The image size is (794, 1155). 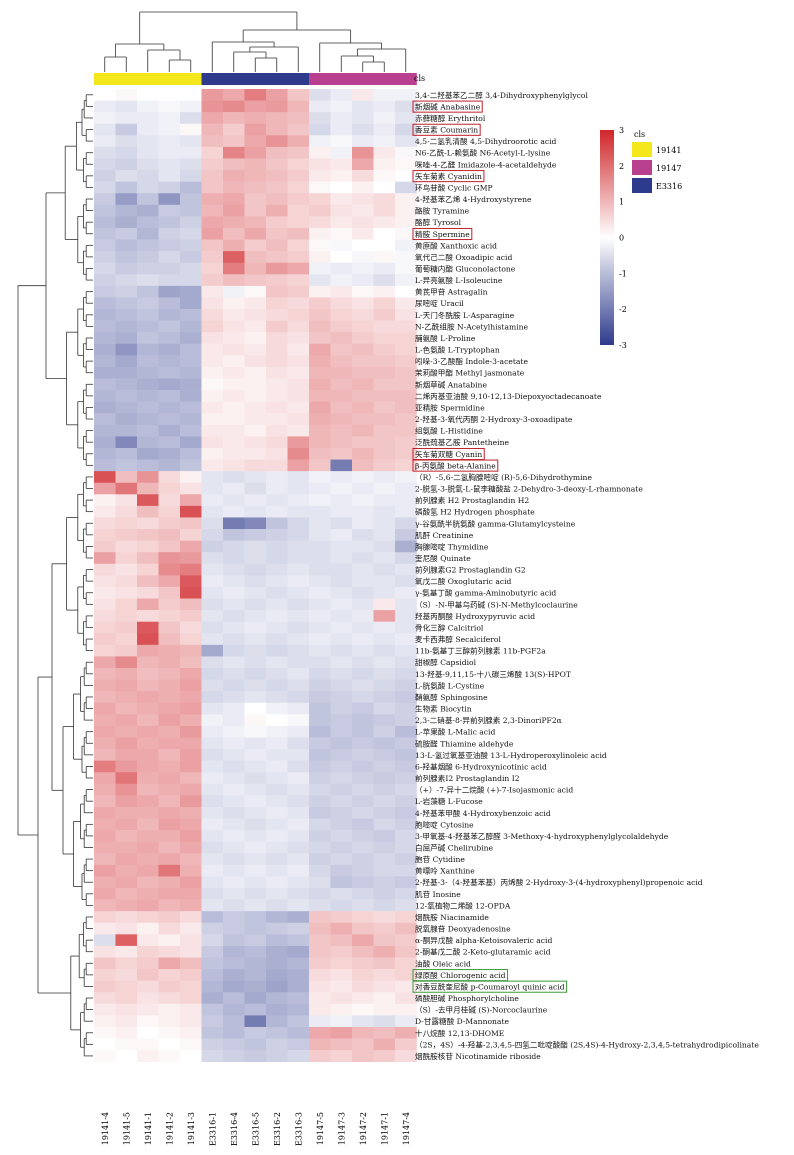 I want to click on column-label: 19147-3, so click(x=341, y=1128).